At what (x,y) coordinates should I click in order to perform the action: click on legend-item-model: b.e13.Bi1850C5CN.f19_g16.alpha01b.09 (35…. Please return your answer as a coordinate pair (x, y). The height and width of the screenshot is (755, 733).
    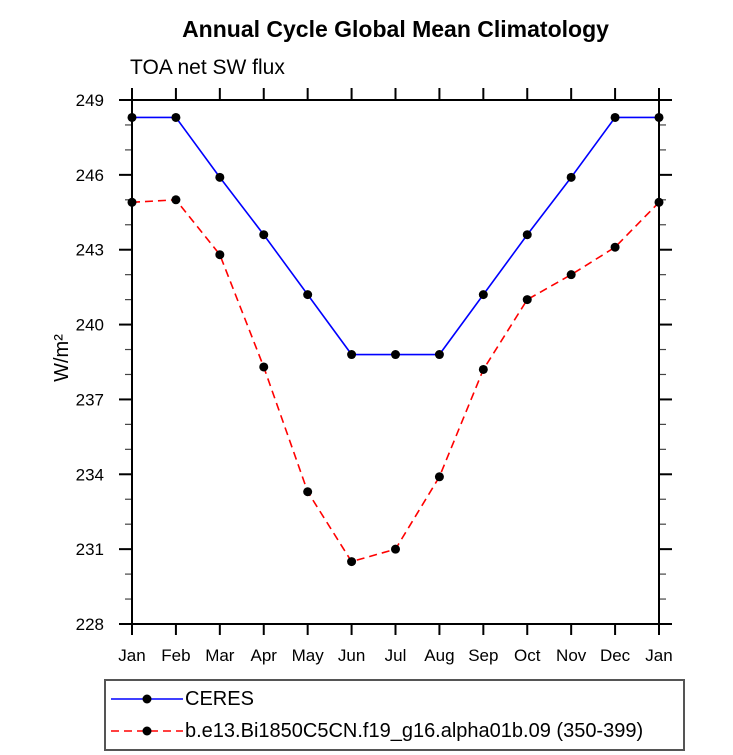
    Looking at the image, I should click on (394, 731).